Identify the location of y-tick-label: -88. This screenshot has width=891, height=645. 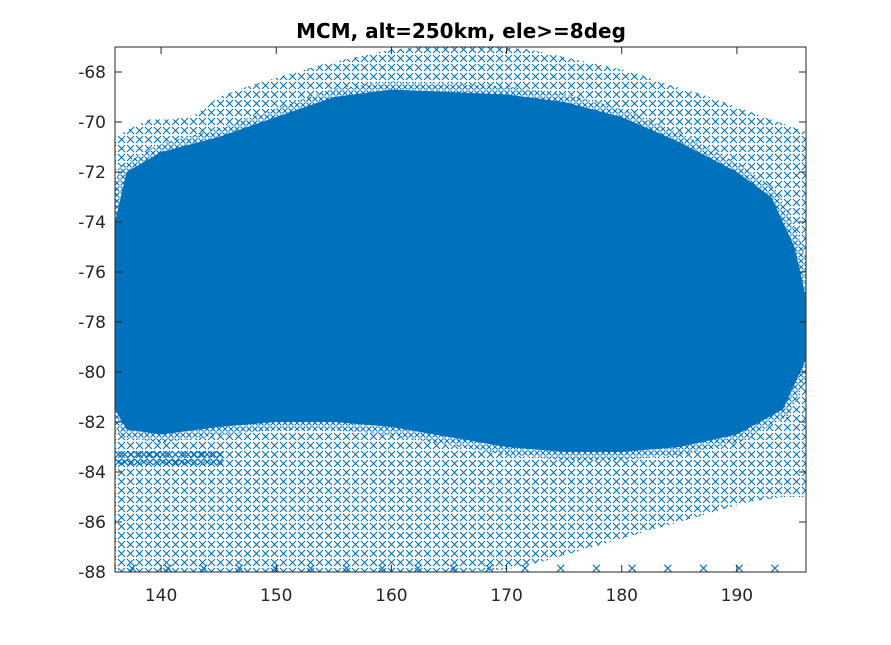
(92, 573).